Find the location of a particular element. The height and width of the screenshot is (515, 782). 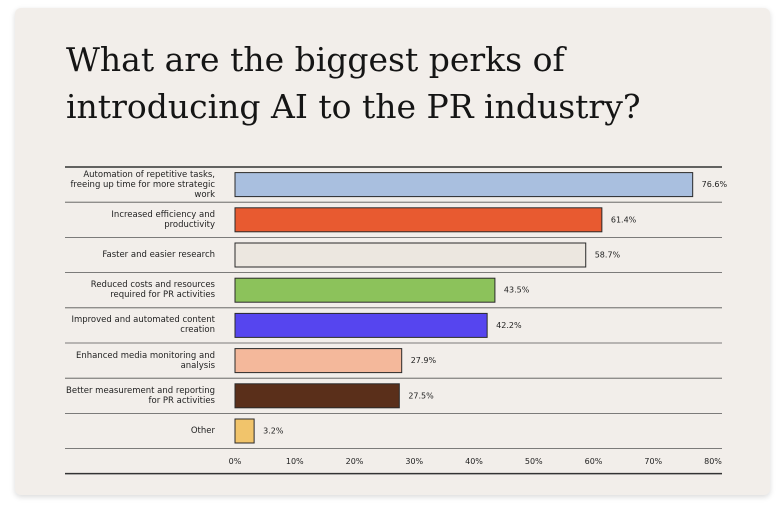

value-label: 3.2% is located at coordinates (273, 431).